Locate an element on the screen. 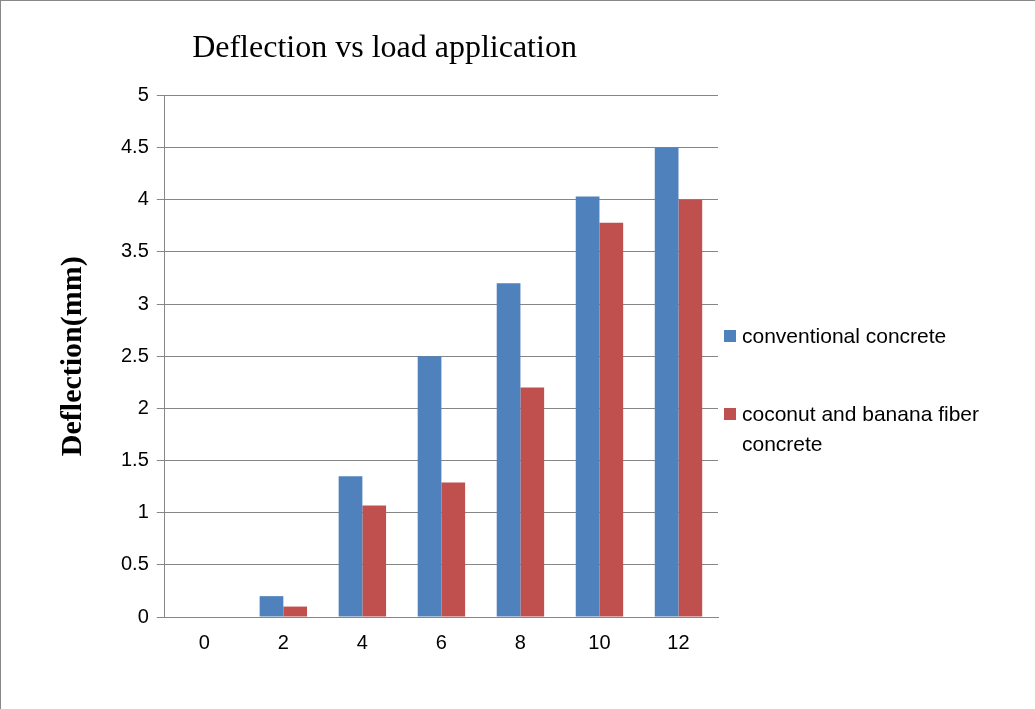 The image size is (1035, 709). y-tick-label: 1.5 is located at coordinates (134, 459).